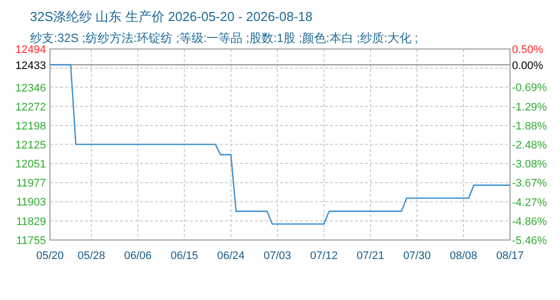  I want to click on chart-title: 32S涤纶纱 山东 生产价 2026-05-20 - 2026-08-18, so click(171, 16).